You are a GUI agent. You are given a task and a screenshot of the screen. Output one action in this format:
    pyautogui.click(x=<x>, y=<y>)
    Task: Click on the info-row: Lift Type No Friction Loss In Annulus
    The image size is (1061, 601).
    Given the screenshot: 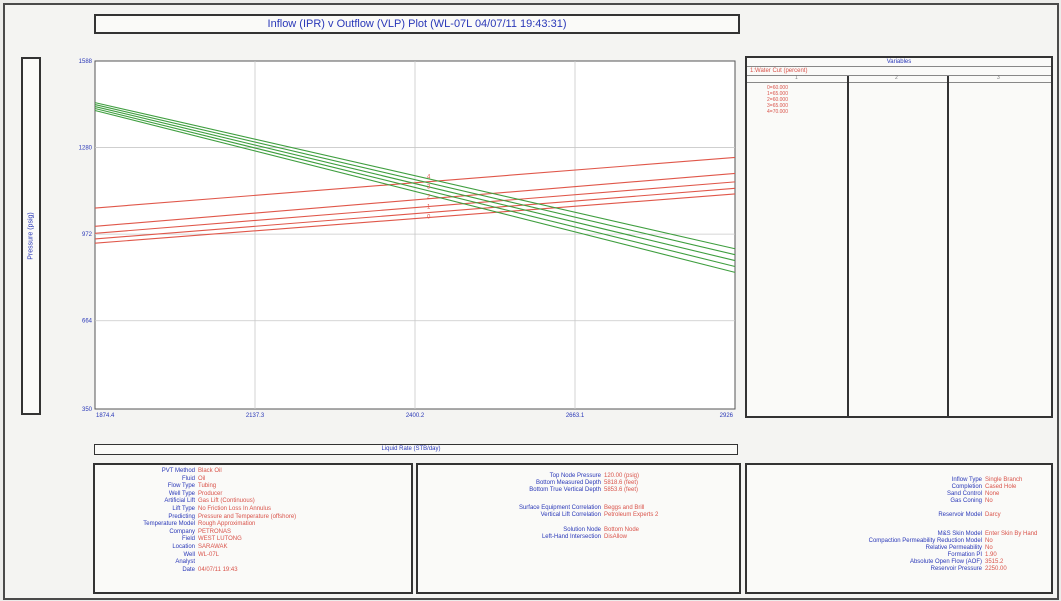 What is the action you would take?
    pyautogui.click(x=183, y=509)
    